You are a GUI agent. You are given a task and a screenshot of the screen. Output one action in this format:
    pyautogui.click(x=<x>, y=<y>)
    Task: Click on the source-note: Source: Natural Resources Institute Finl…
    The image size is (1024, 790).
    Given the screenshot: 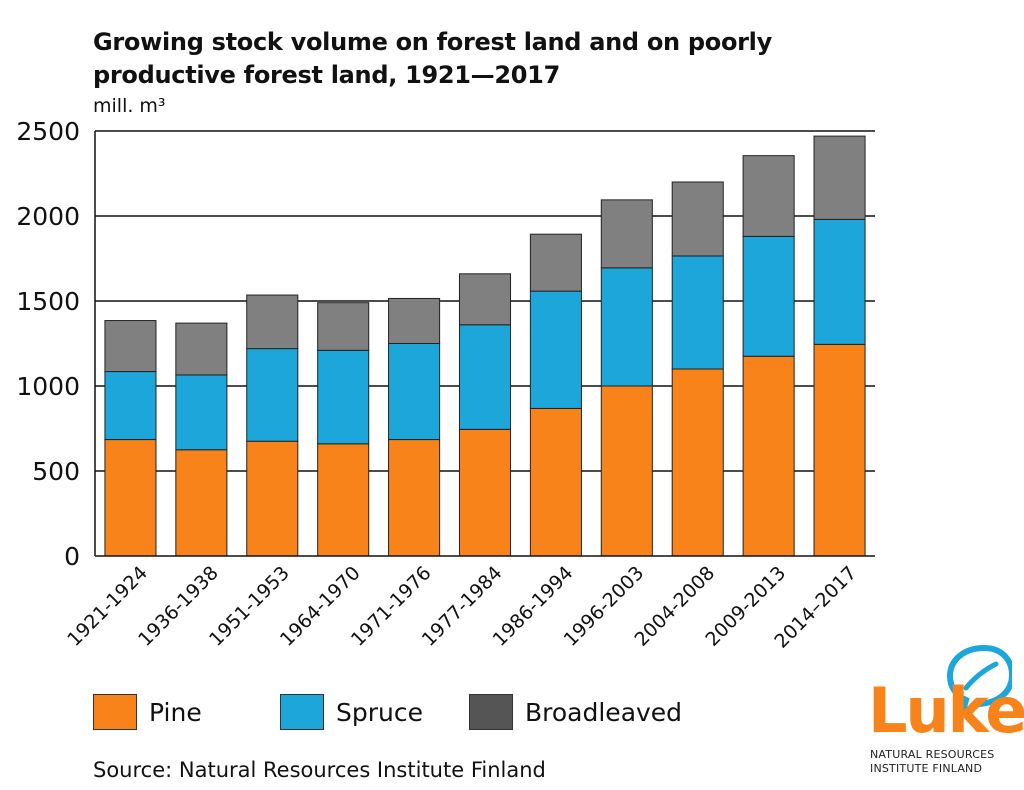 What is the action you would take?
    pyautogui.click(x=319, y=770)
    